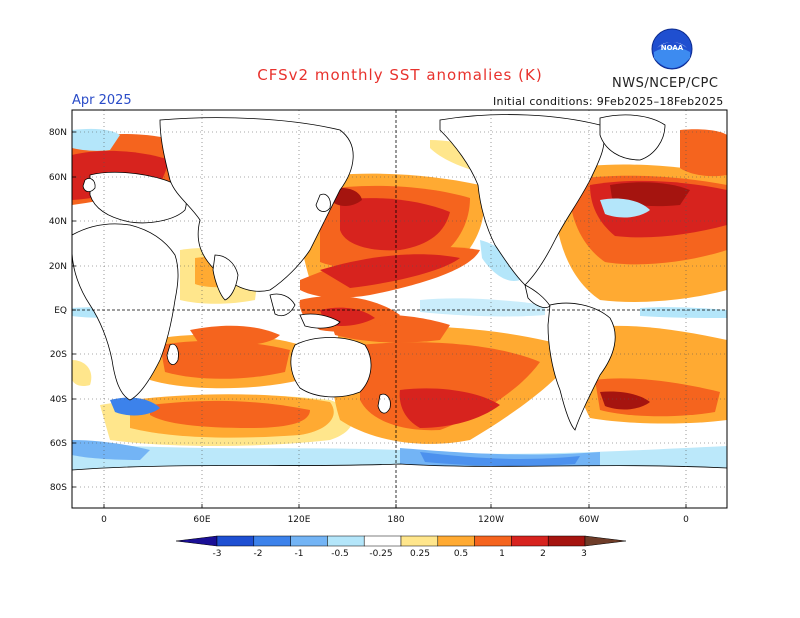 Image resolution: width=800 pixels, height=618 pixels. What do you see at coordinates (258, 554) in the screenshot?
I see `cbar-label-1: -2` at bounding box center [258, 554].